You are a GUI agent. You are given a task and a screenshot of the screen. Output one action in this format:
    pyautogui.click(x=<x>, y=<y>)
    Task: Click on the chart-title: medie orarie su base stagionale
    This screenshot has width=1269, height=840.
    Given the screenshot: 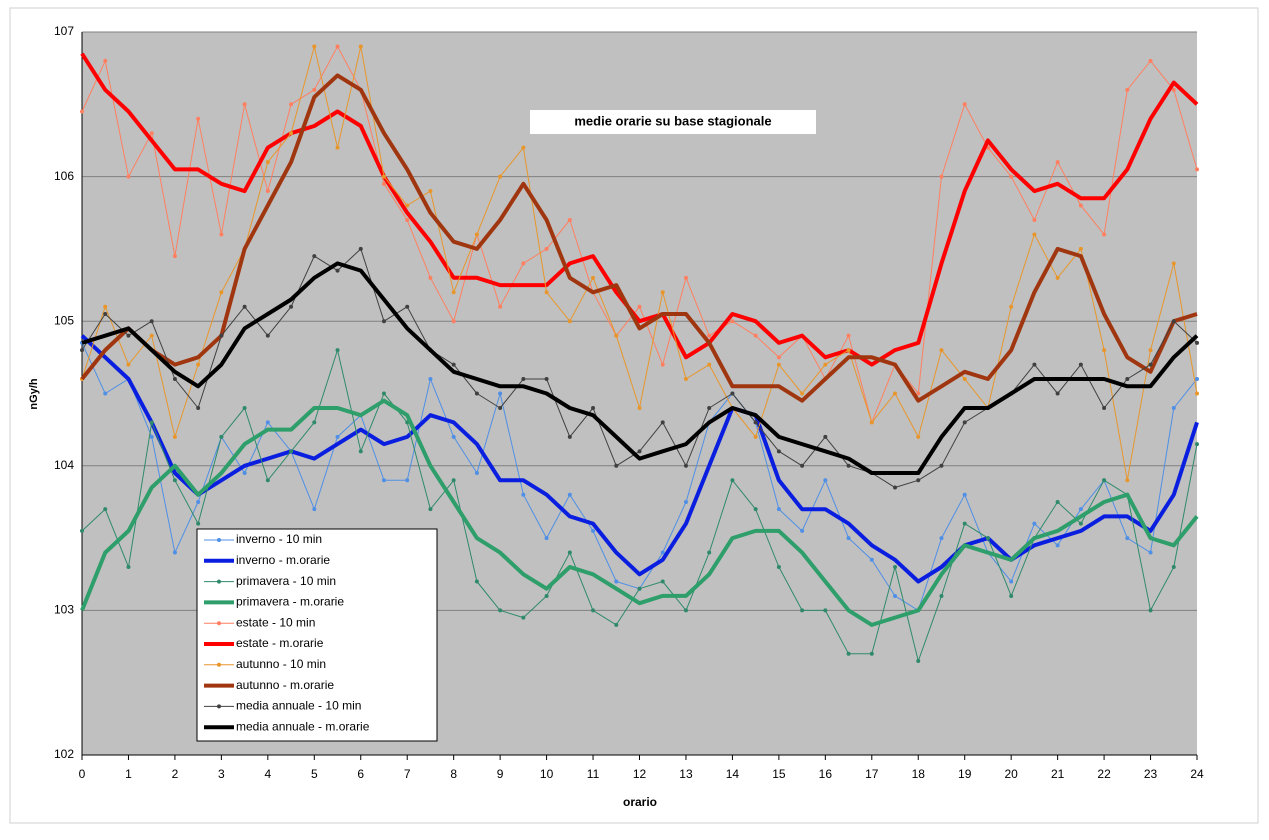 What is the action you would take?
    pyautogui.click(x=672, y=120)
    